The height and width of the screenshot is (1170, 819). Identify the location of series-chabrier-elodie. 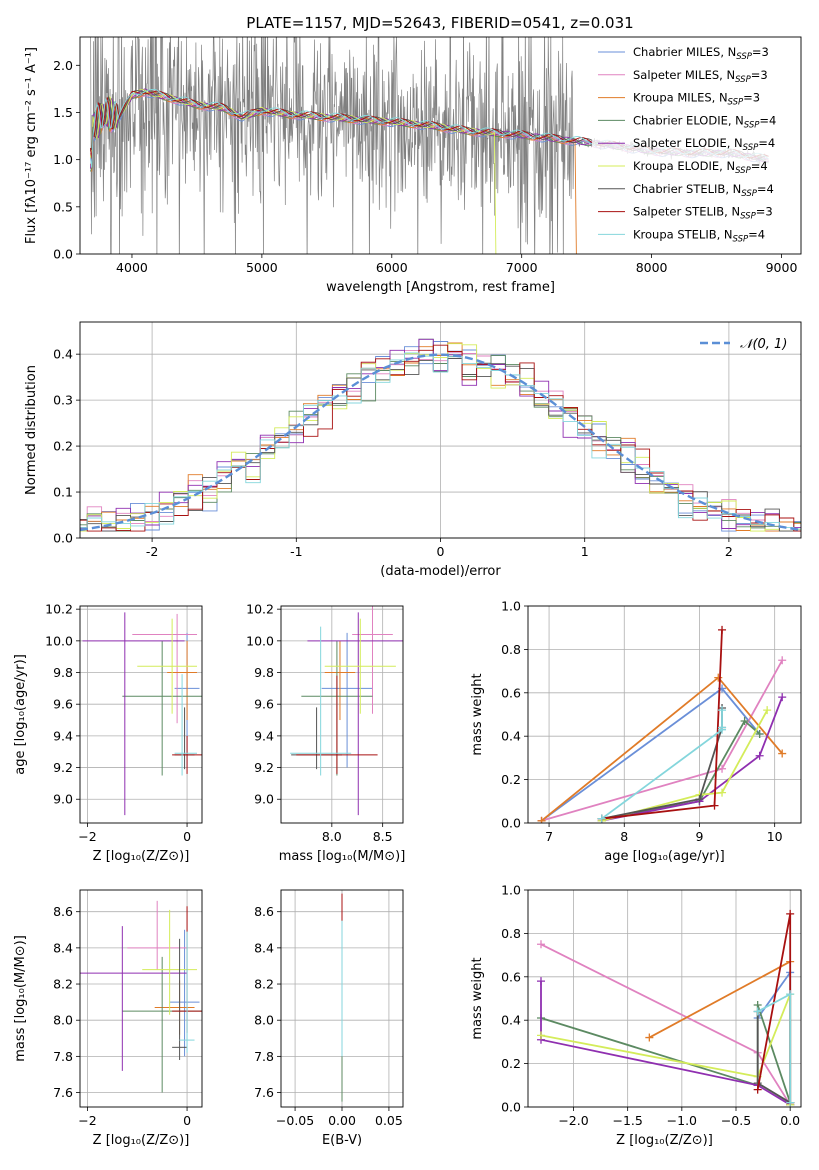
(666, 1054).